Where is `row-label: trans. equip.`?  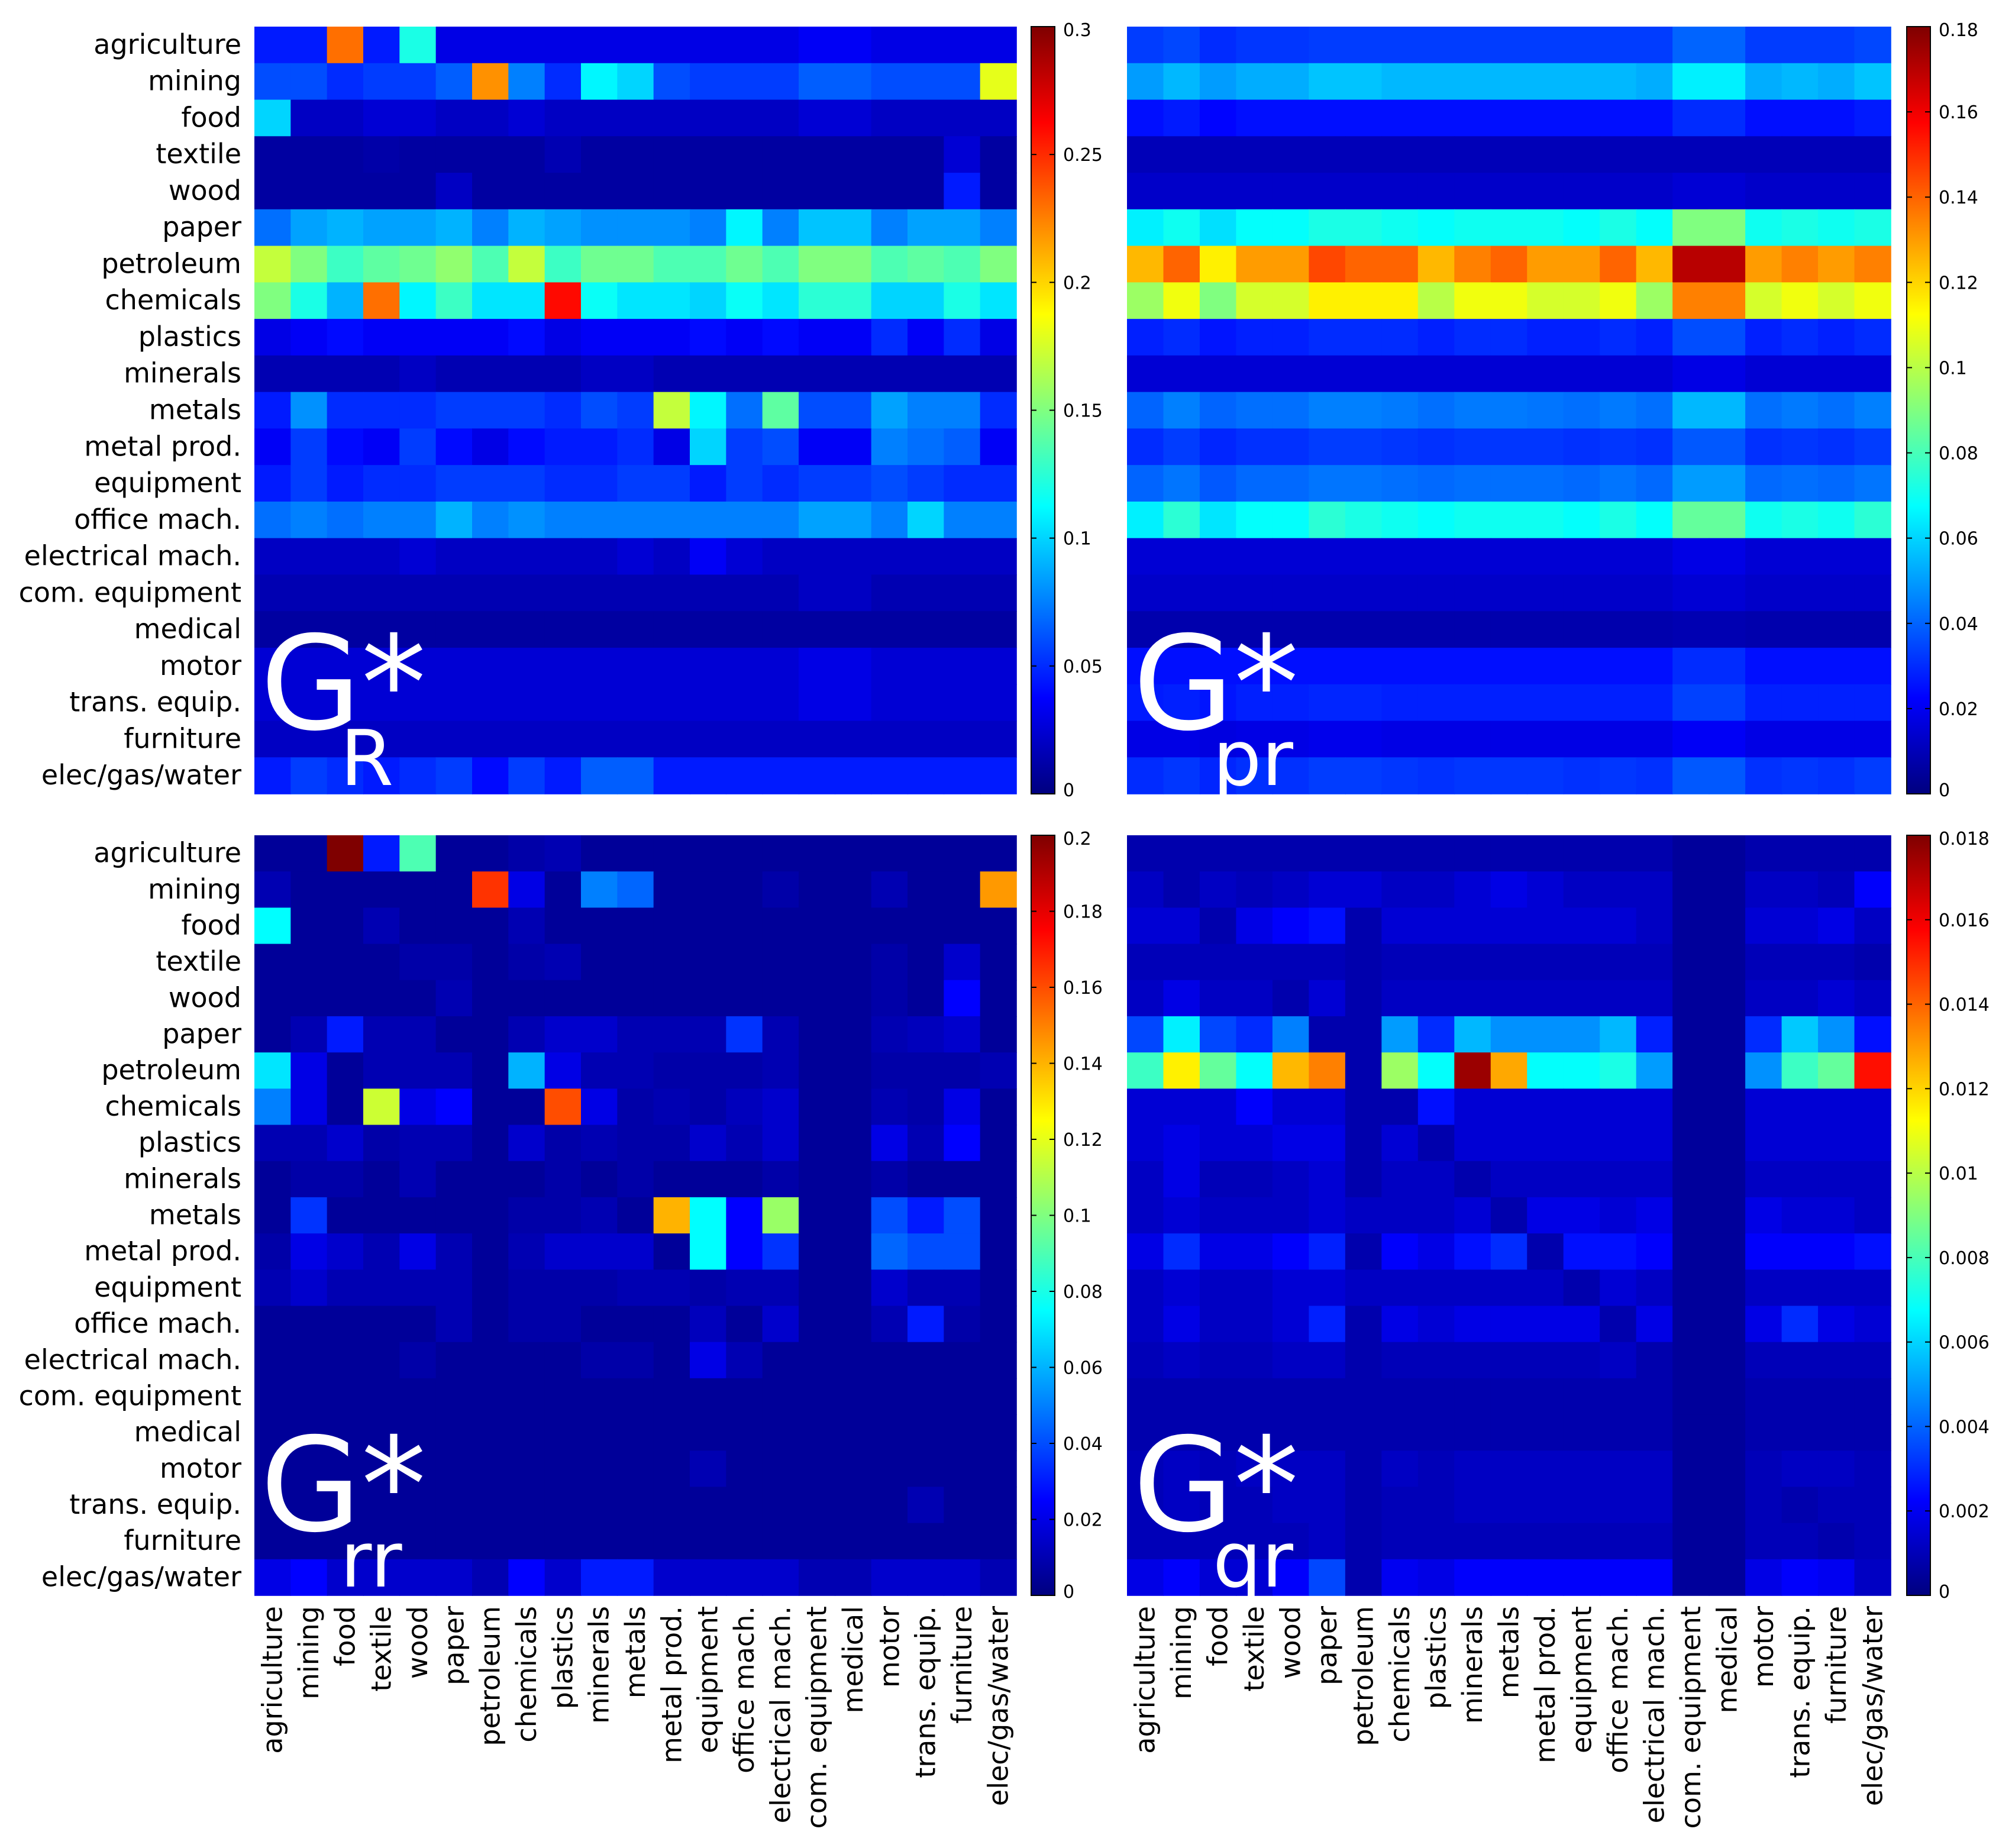
row-label: trans. equip. is located at coordinates (155, 702).